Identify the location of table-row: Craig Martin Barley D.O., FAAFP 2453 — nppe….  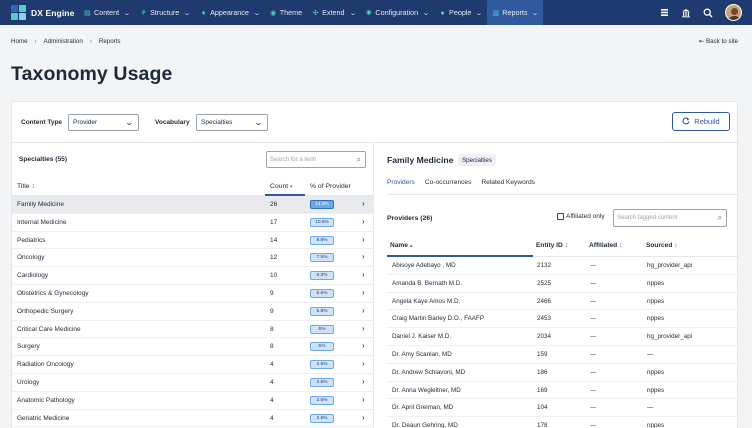
(563, 319).